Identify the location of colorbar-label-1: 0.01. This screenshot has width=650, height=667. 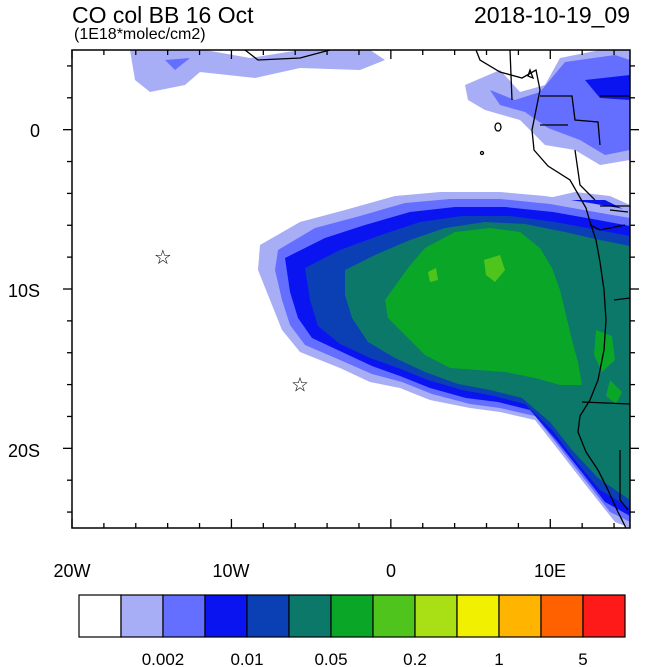
(246, 658).